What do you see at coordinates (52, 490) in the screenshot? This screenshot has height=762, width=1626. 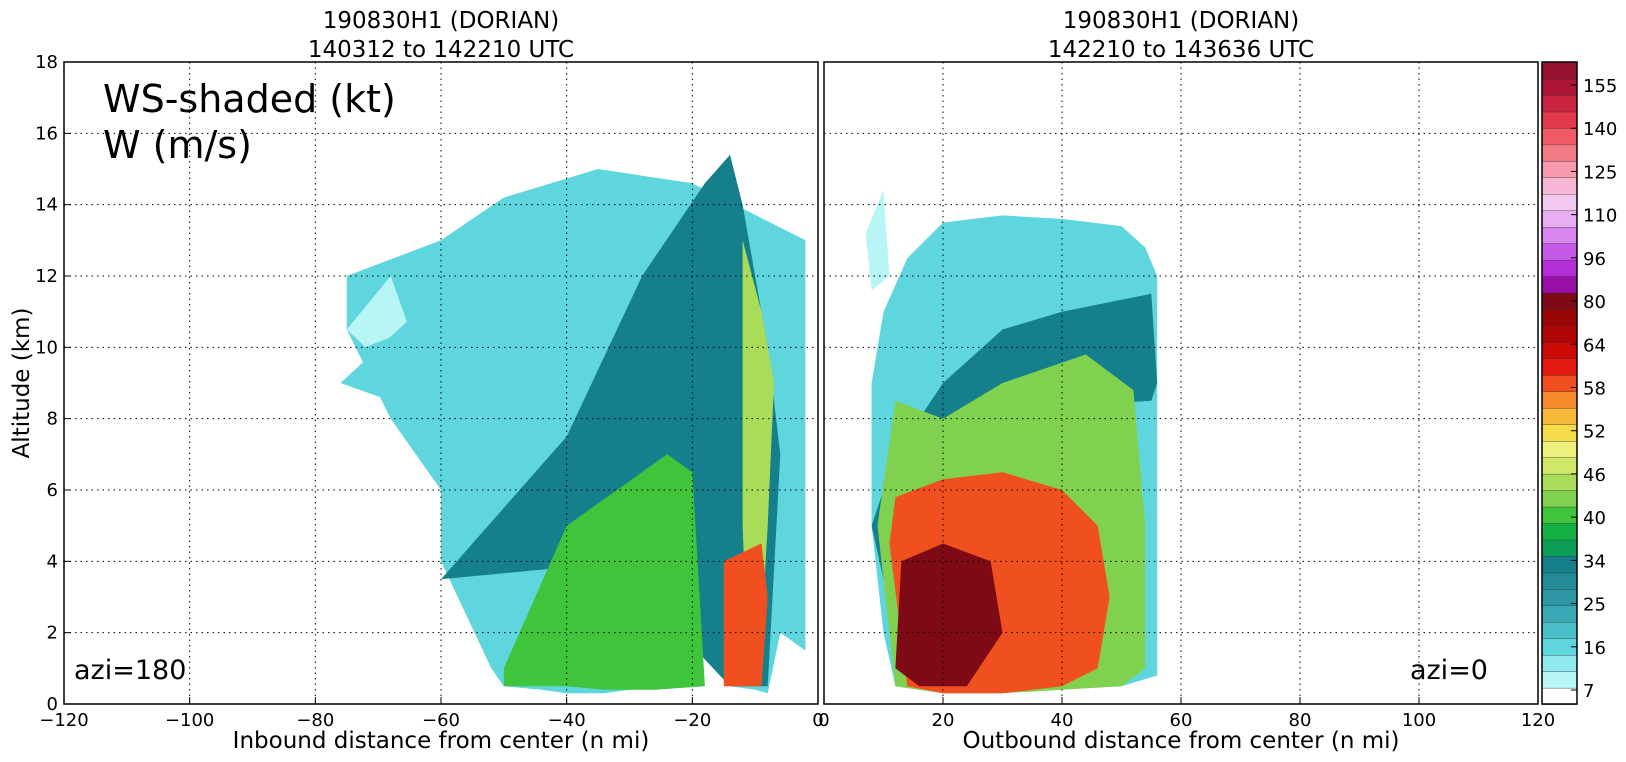 I see `altitude-y-tick-label: 6` at bounding box center [52, 490].